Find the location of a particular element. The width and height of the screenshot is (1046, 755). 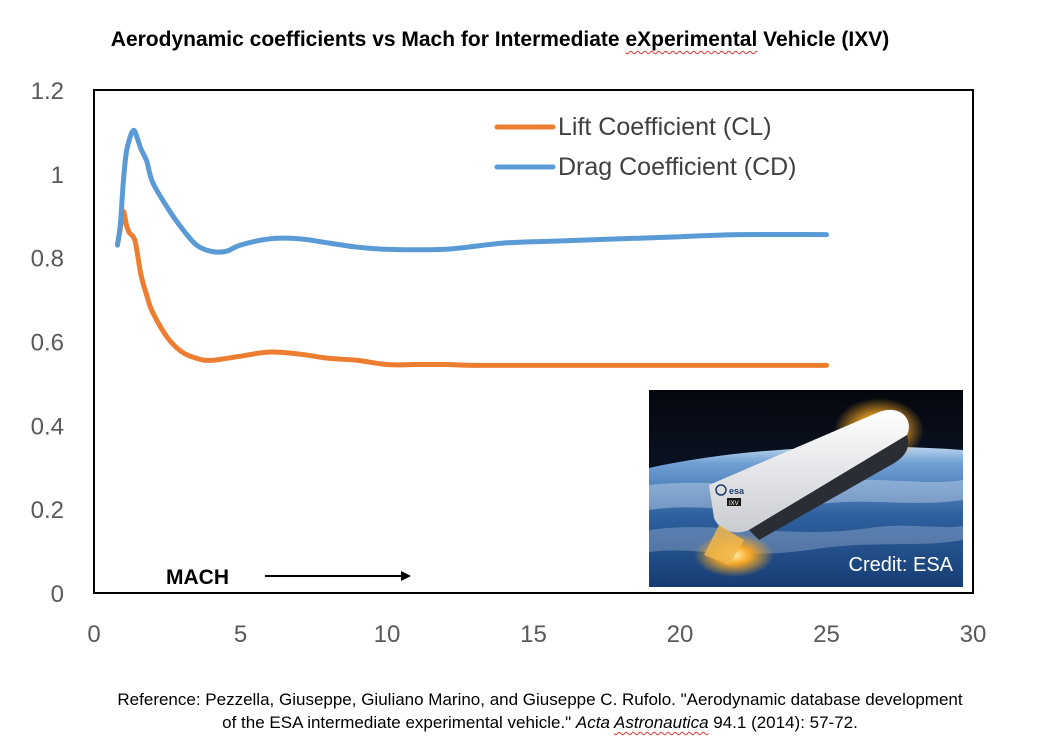

y-tick-label: 1.2 is located at coordinates (47, 91).